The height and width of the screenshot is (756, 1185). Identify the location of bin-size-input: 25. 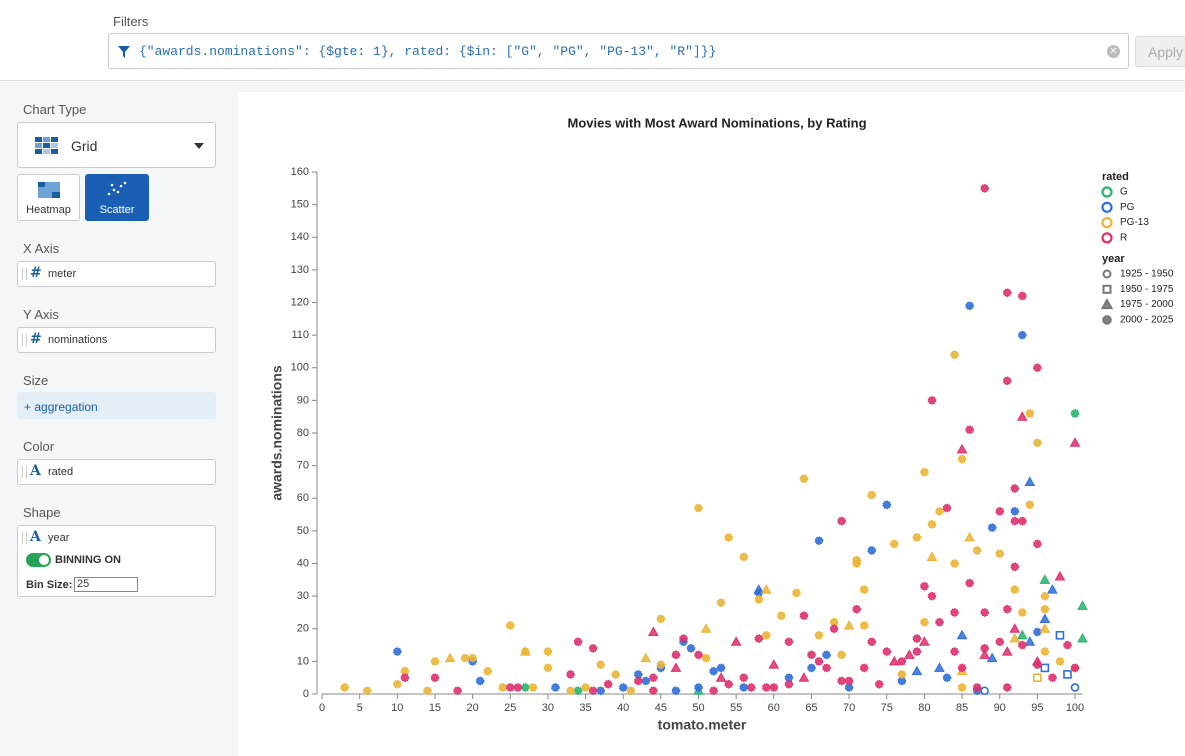
(106, 584).